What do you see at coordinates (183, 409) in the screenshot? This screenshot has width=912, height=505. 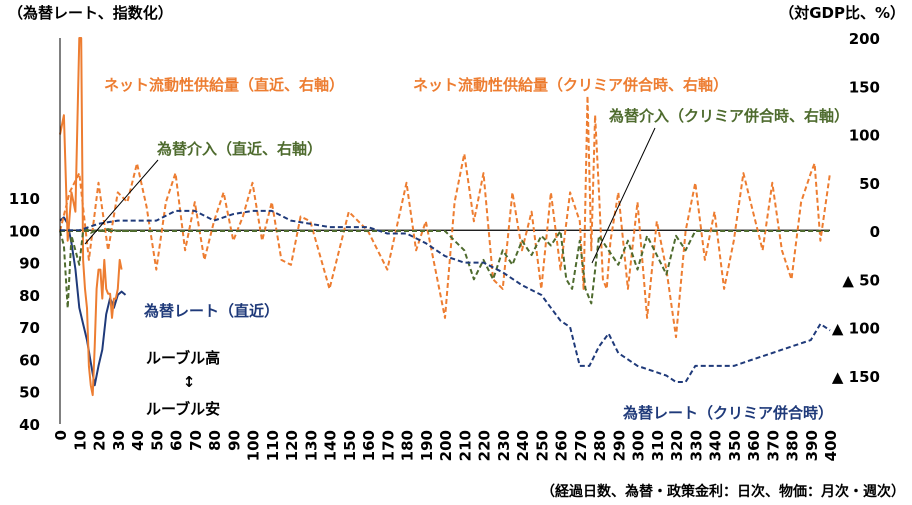 I see `annotation-ruble-weak: ルーブル安` at bounding box center [183, 409].